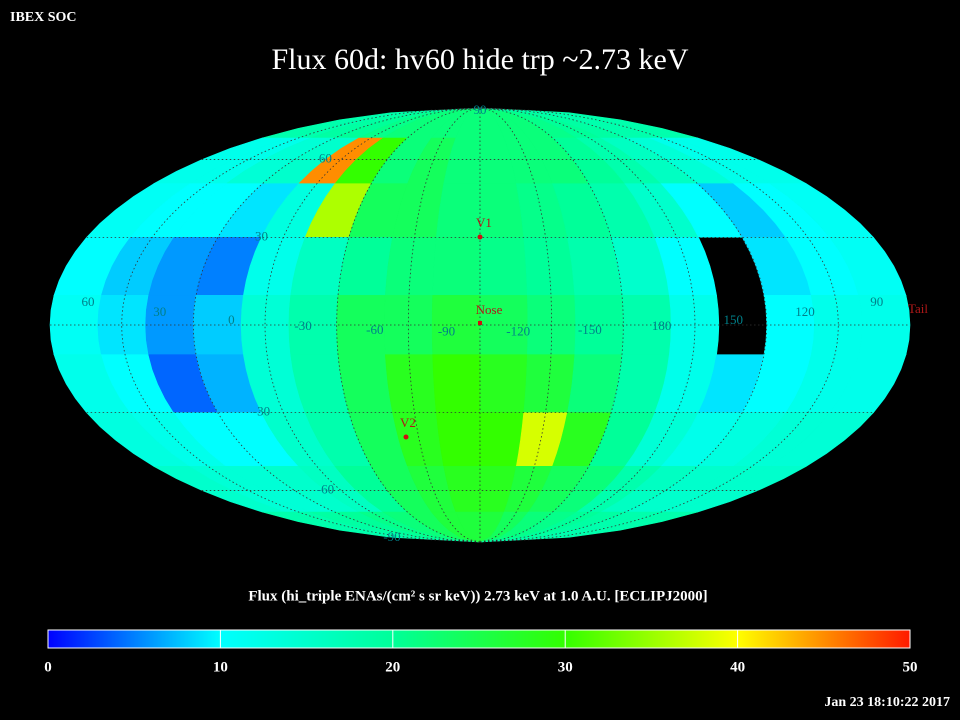  I want to click on x-tick-label: 30, so click(159, 311).